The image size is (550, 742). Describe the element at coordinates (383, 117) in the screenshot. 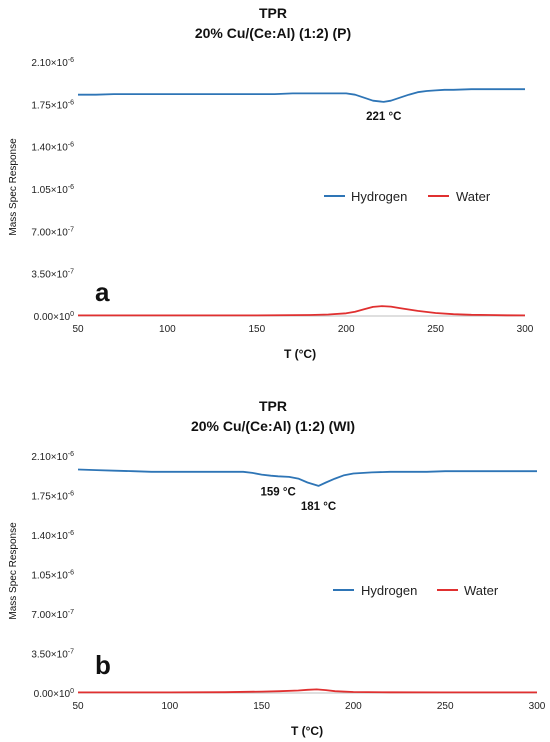

I see `peak-annotation: 221 °C` at that location.